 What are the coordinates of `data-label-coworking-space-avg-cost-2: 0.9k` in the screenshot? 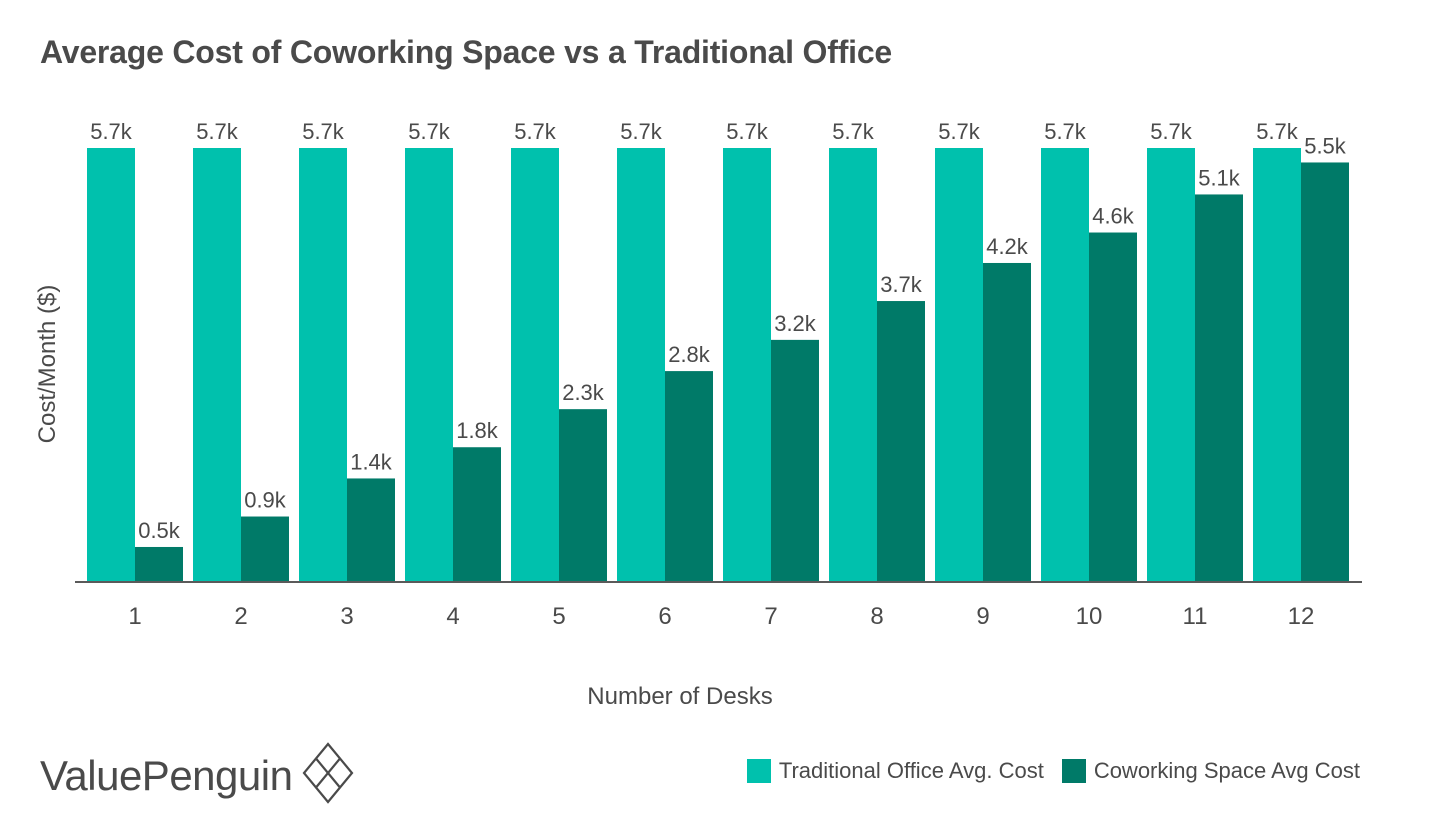 It's located at (265, 500).